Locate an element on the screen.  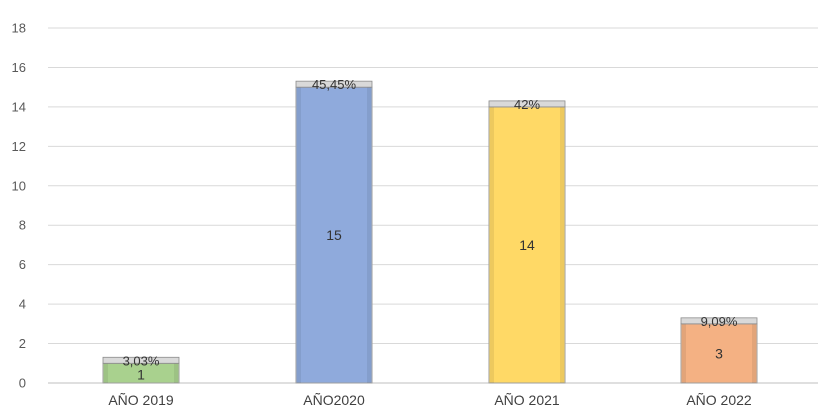
bar-group: 3,03%1 is located at coordinates (141, 368).